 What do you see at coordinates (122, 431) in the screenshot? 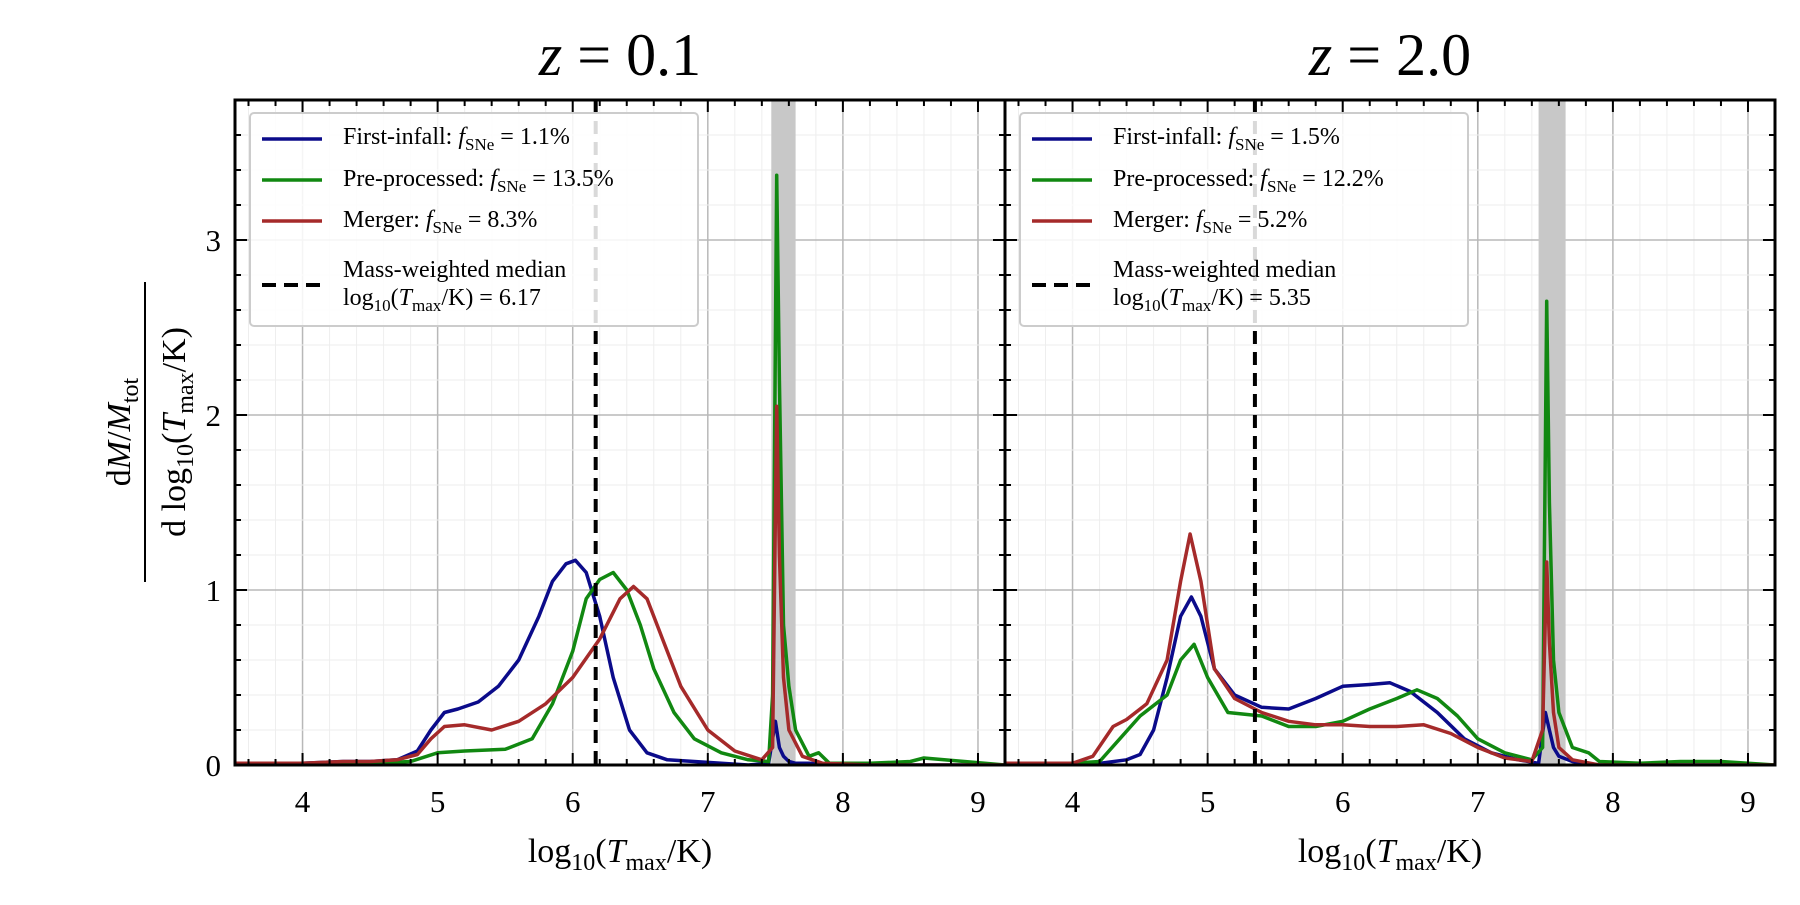
I see `svg-text: dM/Mtot` at bounding box center [122, 431].